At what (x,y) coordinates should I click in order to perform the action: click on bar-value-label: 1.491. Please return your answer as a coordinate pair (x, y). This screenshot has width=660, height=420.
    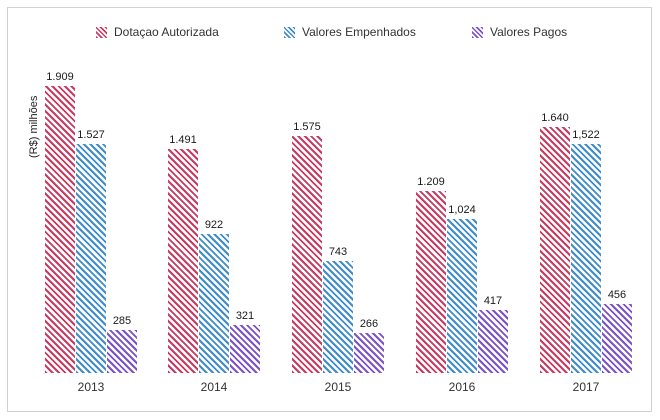
    Looking at the image, I should click on (183, 140).